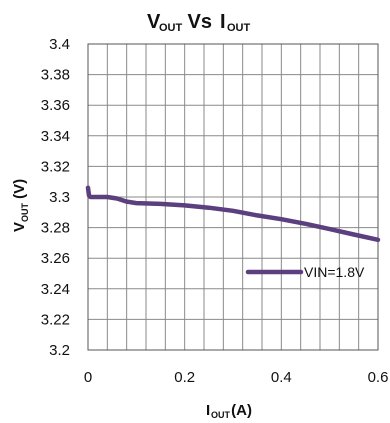  Describe the element at coordinates (184, 377) in the screenshot. I see `x-tick-label: 0.2` at that location.